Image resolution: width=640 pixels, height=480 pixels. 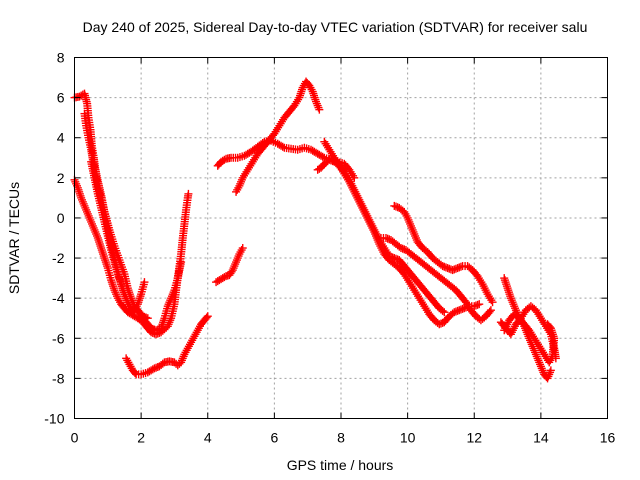 What do you see at coordinates (58, 258) in the screenshot?
I see `y-tick-label: -2` at bounding box center [58, 258].